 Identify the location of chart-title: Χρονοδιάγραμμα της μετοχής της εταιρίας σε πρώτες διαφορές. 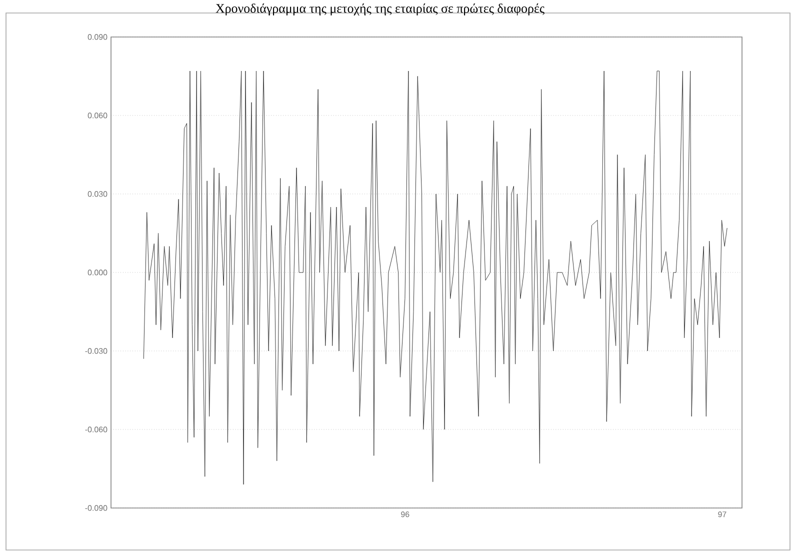
(380, 10).